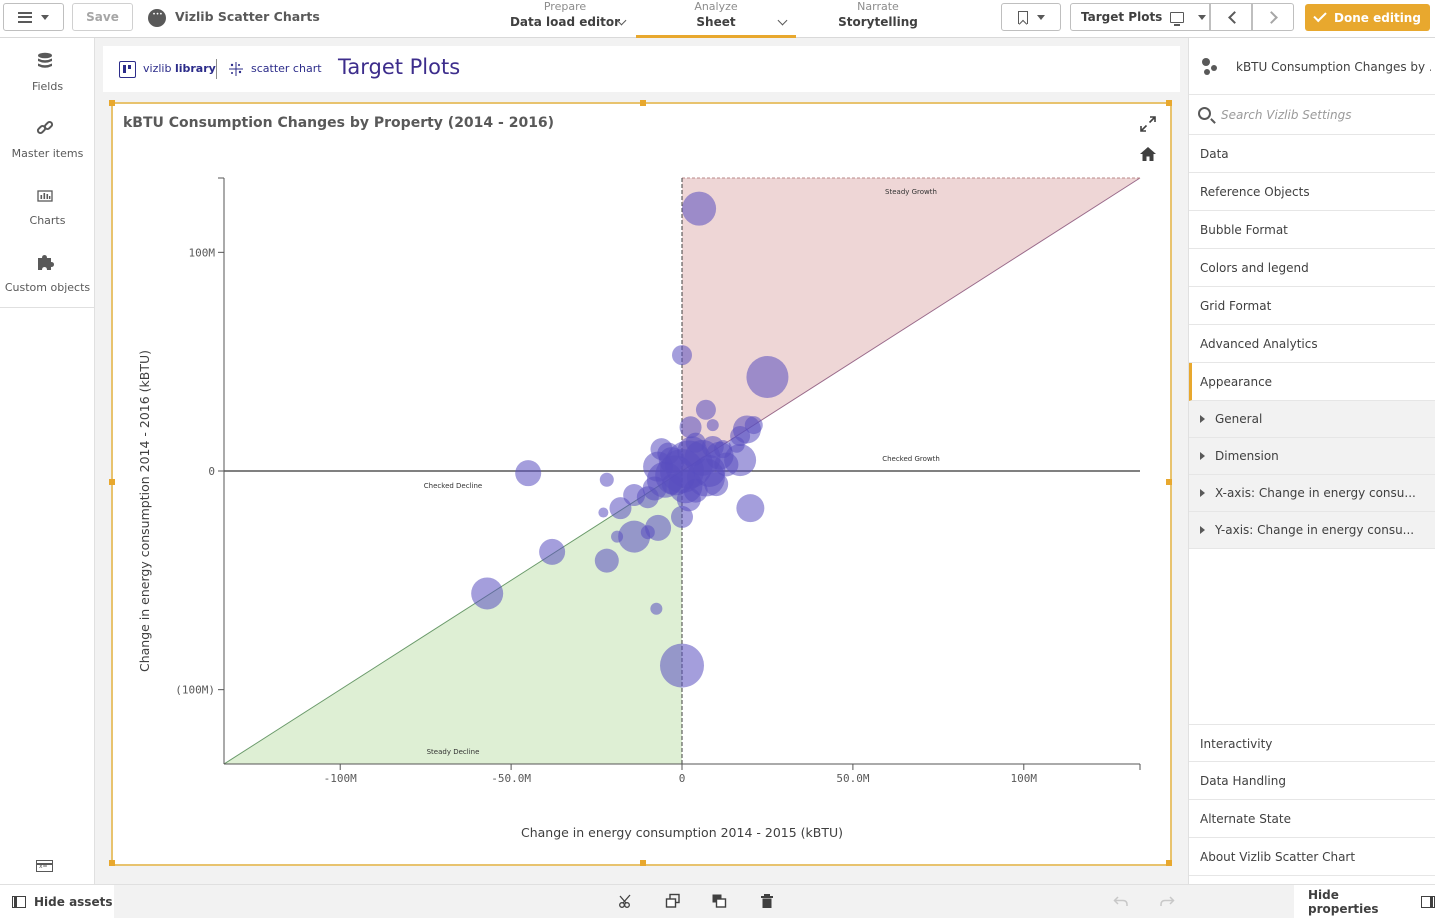 The width and height of the screenshot is (1435, 918). What do you see at coordinates (878, 22) in the screenshot?
I see `tab-narrate-label: Storytelling` at bounding box center [878, 22].